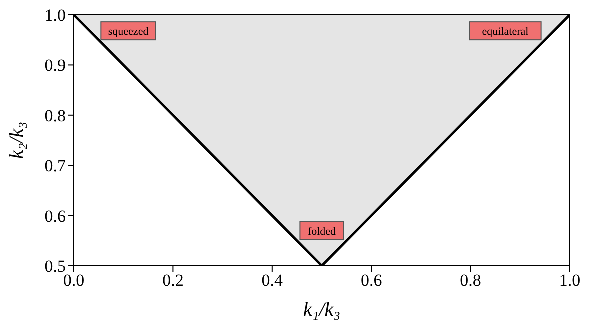 The height and width of the screenshot is (332, 593). What do you see at coordinates (55, 66) in the screenshot?
I see `y-tick-label: 0.9` at bounding box center [55, 66].